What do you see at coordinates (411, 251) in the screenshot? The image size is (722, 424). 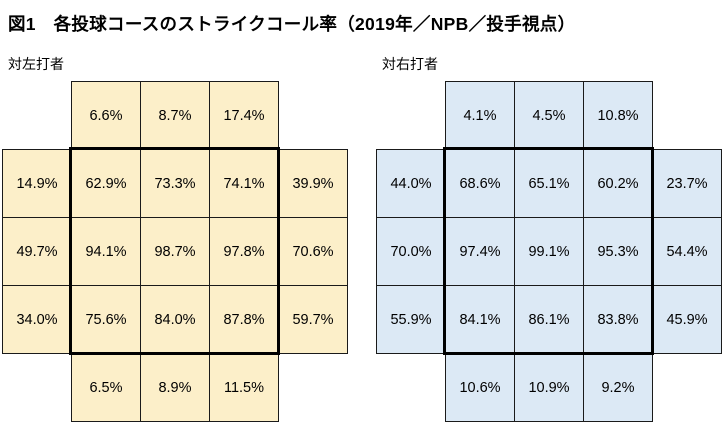 I see `zone-cell: 70.0%` at bounding box center [411, 251].